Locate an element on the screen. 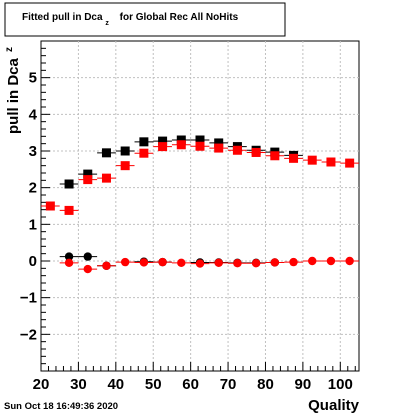 The width and height of the screenshot is (400, 414). y-tick-label: 1 is located at coordinates (33, 224).